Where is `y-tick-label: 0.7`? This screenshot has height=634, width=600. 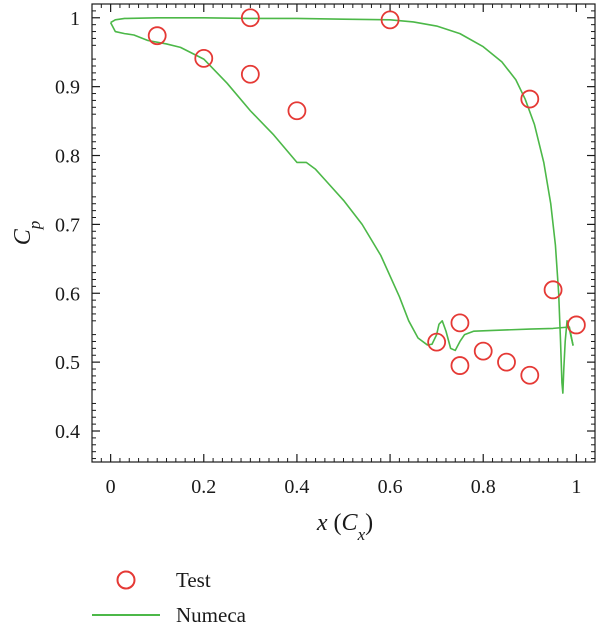 y-tick-label: 0.7 is located at coordinates (67, 225).